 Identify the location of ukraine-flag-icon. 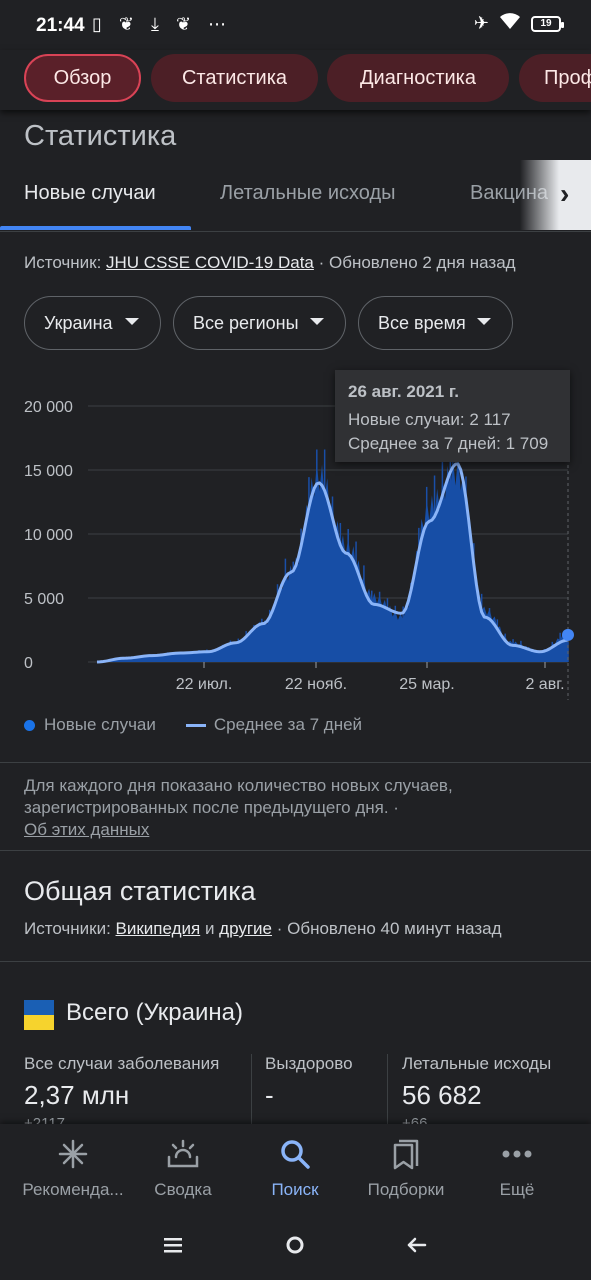
(39, 1015).